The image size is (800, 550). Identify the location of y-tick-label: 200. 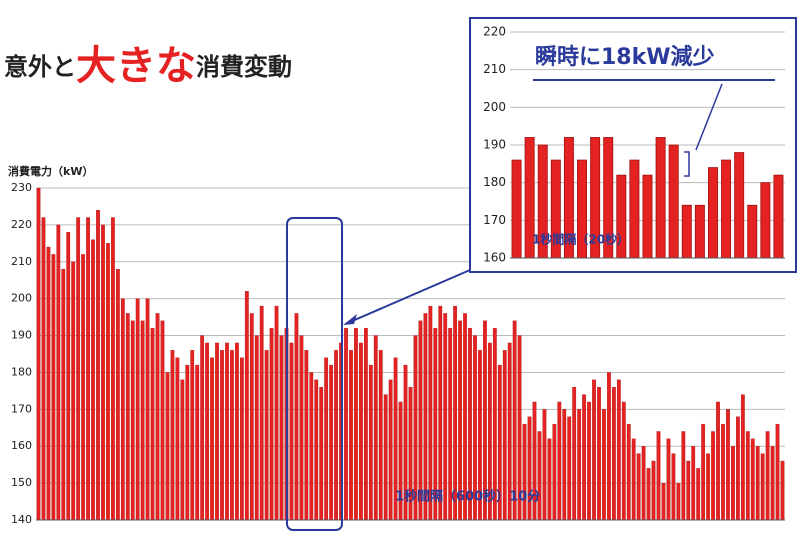
(21, 298).